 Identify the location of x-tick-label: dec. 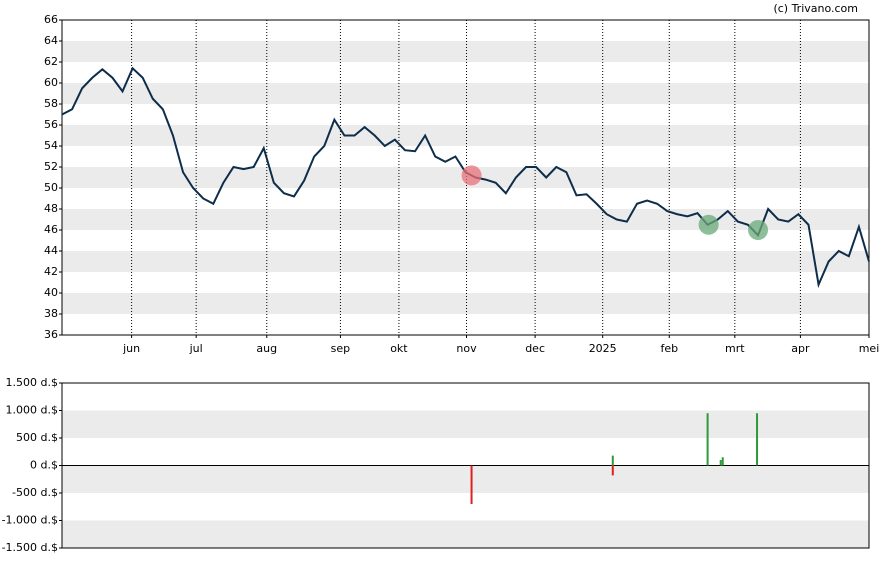
(535, 348).